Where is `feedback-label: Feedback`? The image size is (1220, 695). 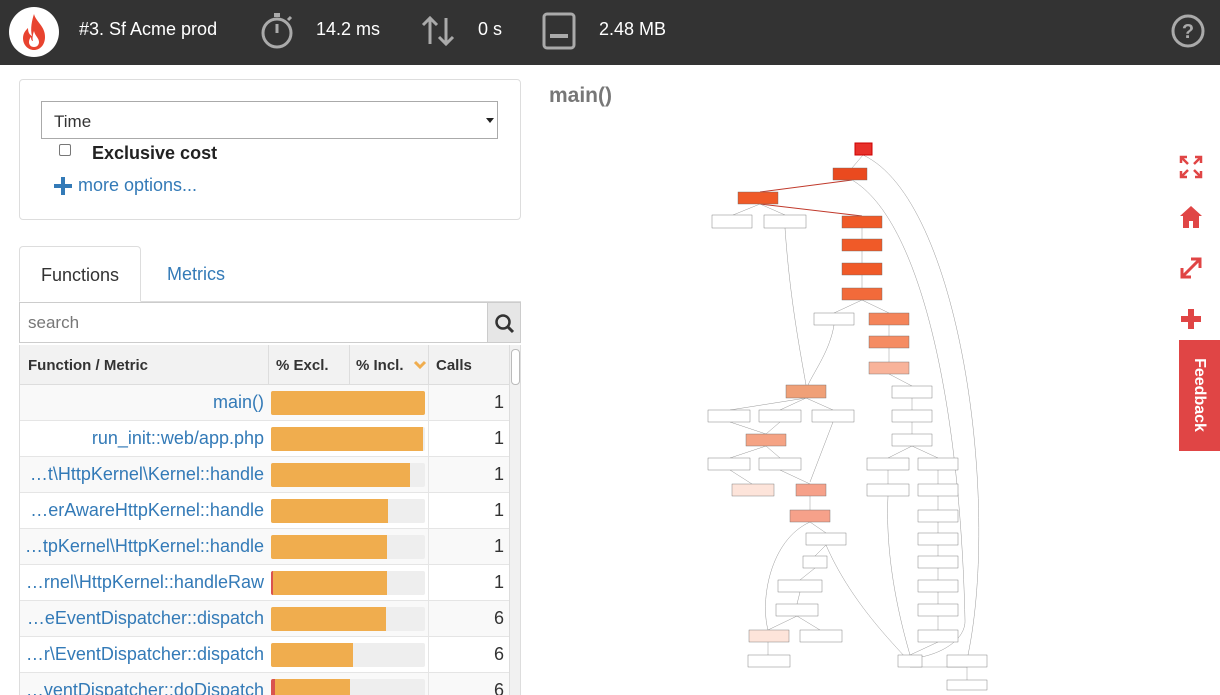
feedback-label: Feedback is located at coordinates (1199, 395).